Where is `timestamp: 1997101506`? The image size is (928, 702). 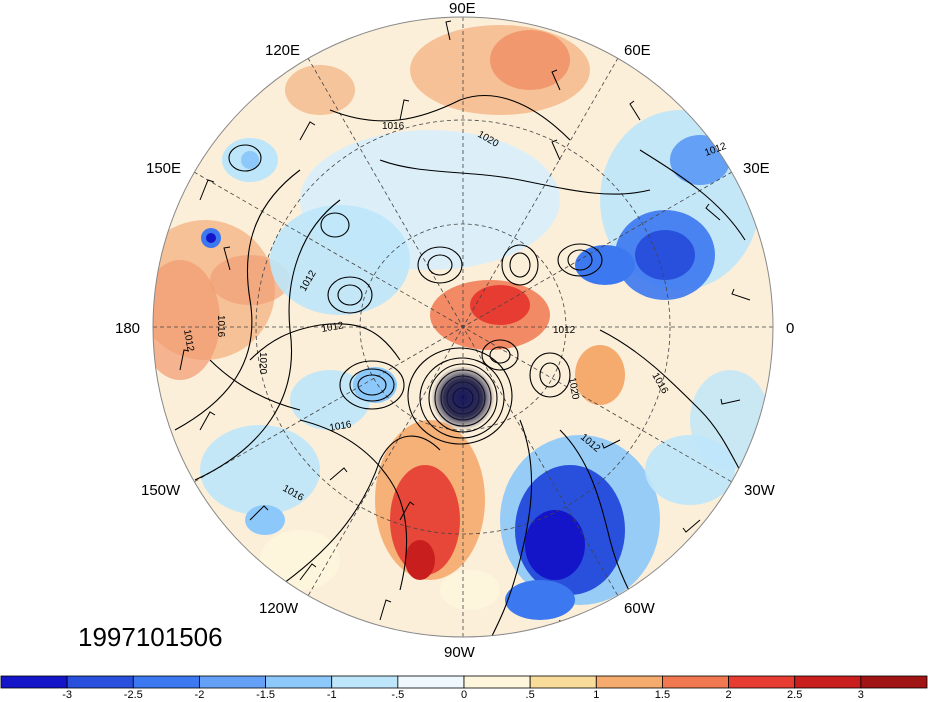
timestamp: 1997101506 is located at coordinates (150, 637).